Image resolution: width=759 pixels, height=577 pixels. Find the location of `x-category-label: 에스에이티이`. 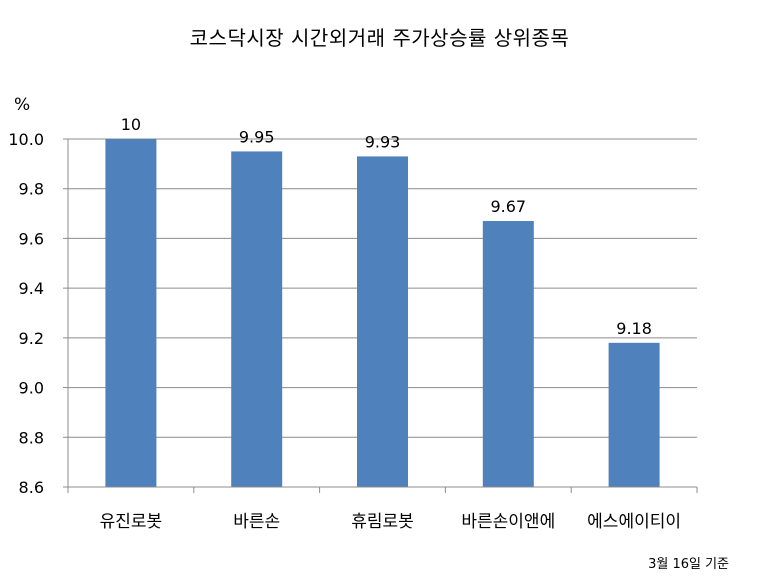

x-category-label: 에스에이티이 is located at coordinates (634, 522).